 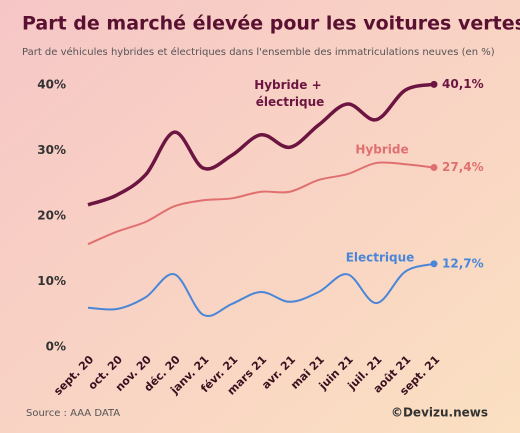 What do you see at coordinates (290, 85) in the screenshot?
I see `series-label-line: Hybride +` at bounding box center [290, 85].